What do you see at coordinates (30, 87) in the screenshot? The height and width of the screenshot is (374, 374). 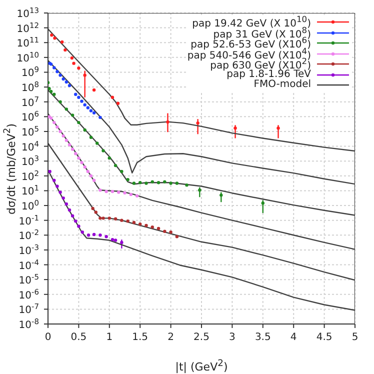 I see `y-tick-label: 10$^{8}$` at bounding box center [30, 87].